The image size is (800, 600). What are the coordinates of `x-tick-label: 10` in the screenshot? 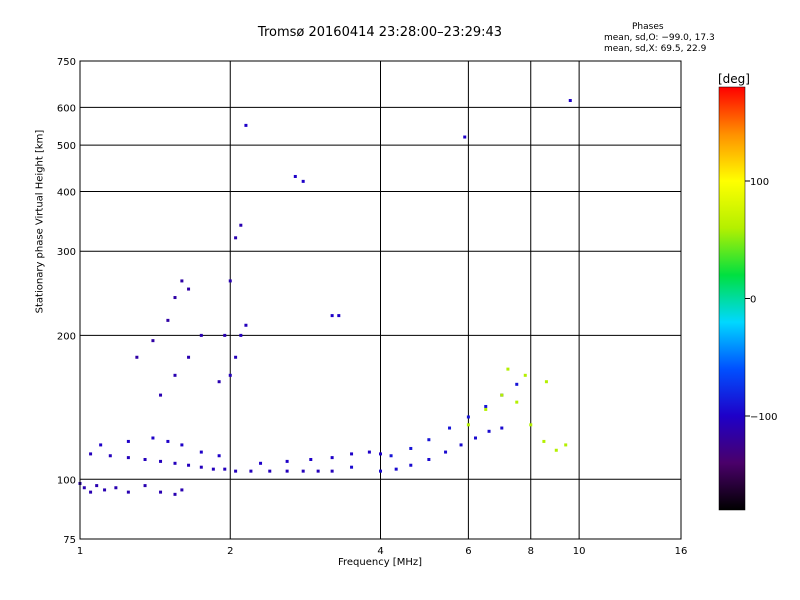 It's located at (579, 551).